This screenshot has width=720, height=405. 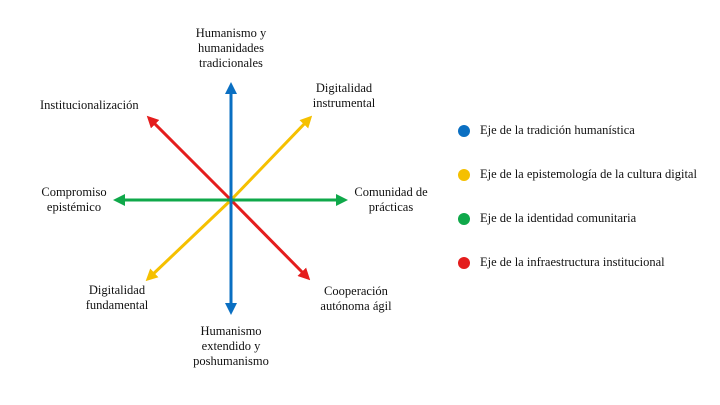 I want to click on label-top: Humanismo y humanidades tradicionales, so click(x=231, y=48).